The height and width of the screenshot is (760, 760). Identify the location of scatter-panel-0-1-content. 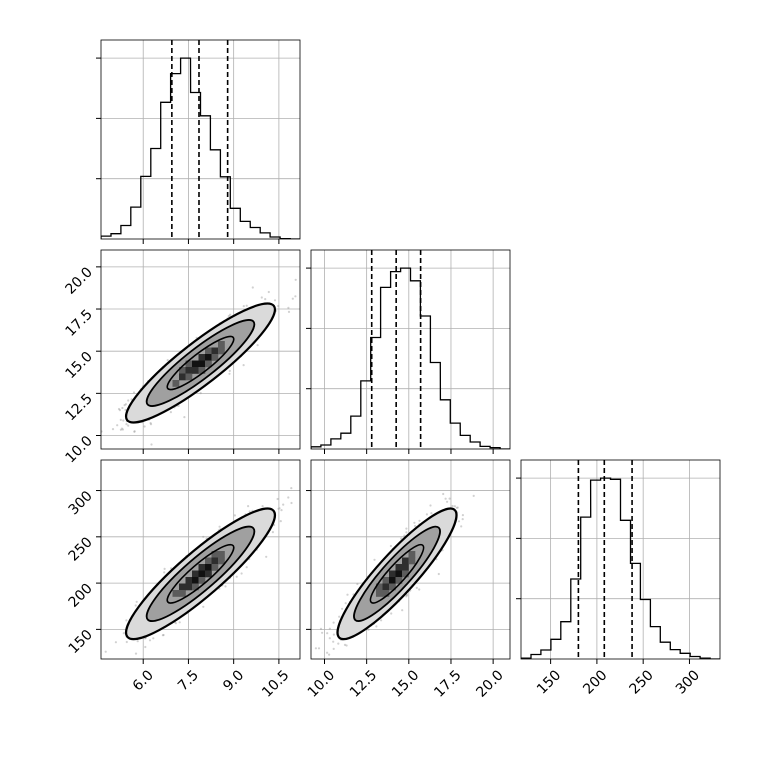
(200, 349).